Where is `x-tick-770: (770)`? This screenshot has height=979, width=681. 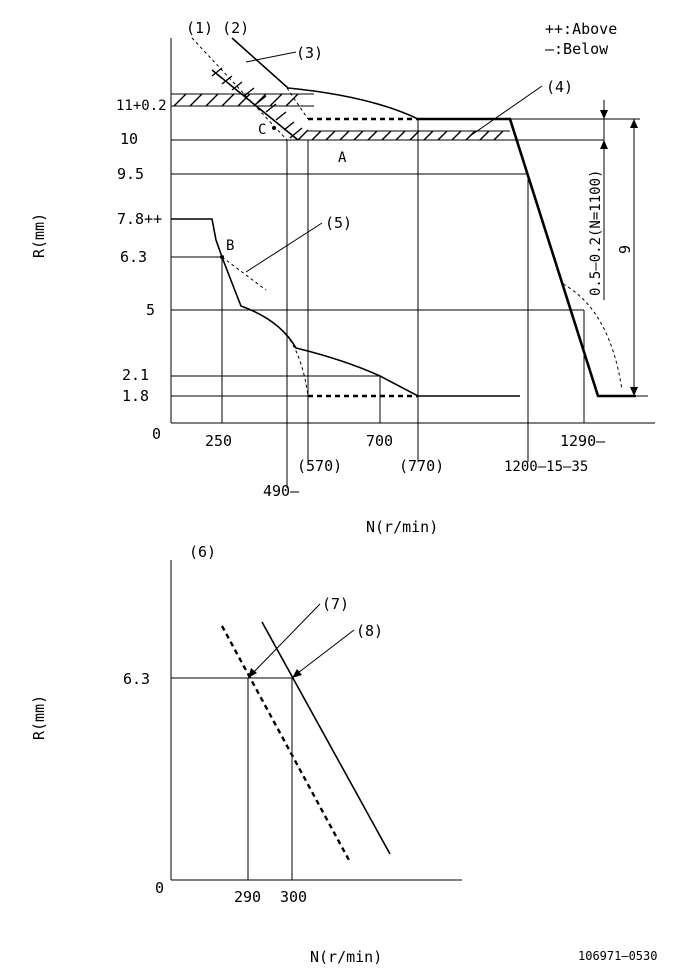
x-tick-770: (770) is located at coordinates (421, 466).